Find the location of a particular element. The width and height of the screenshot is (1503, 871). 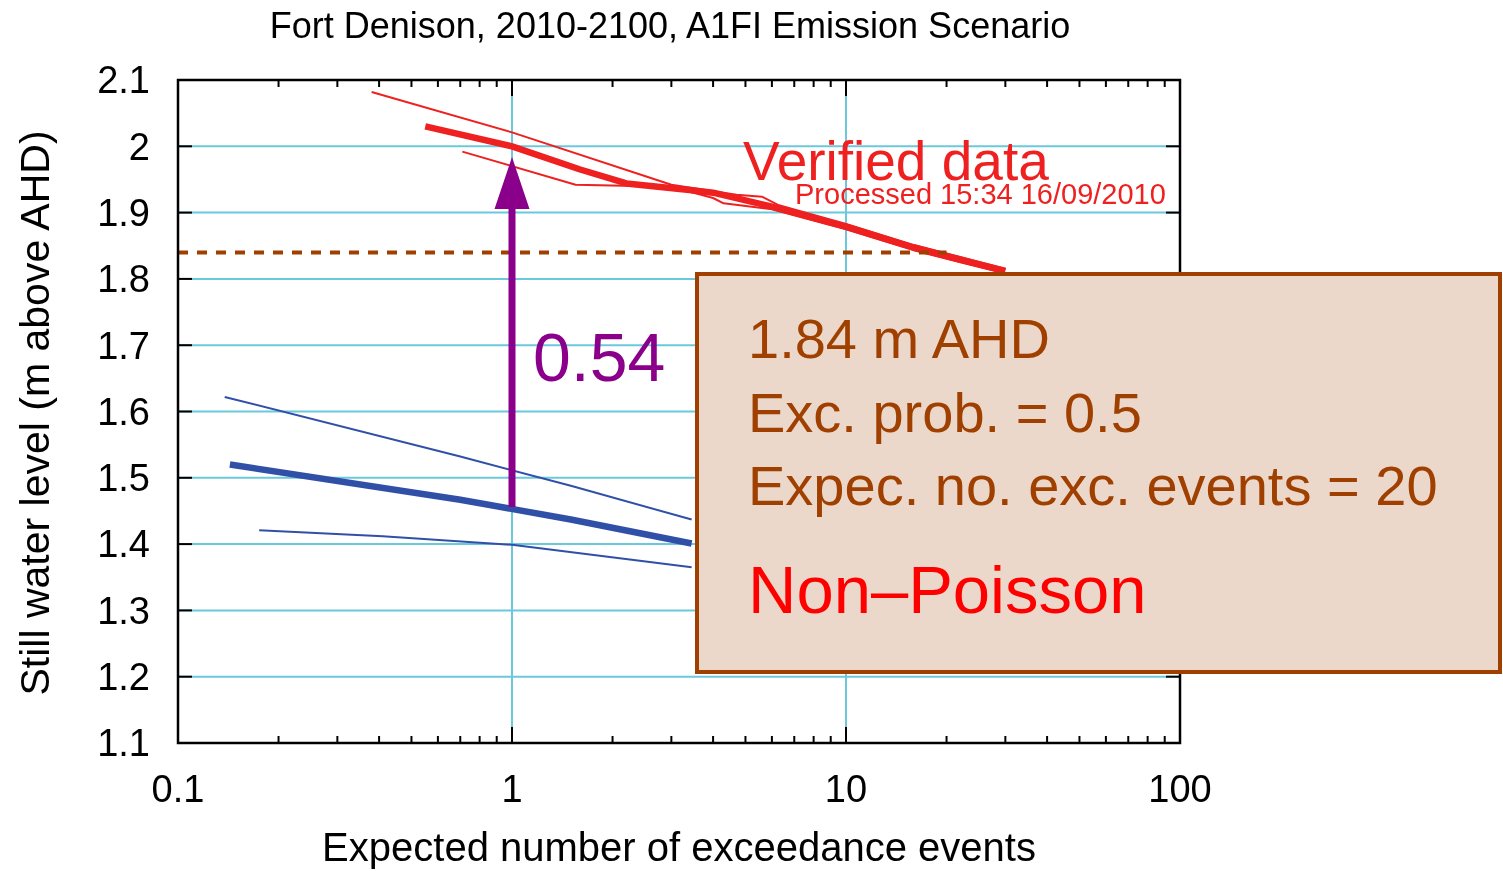

y-tick-label: 1.9 is located at coordinates (123, 212).